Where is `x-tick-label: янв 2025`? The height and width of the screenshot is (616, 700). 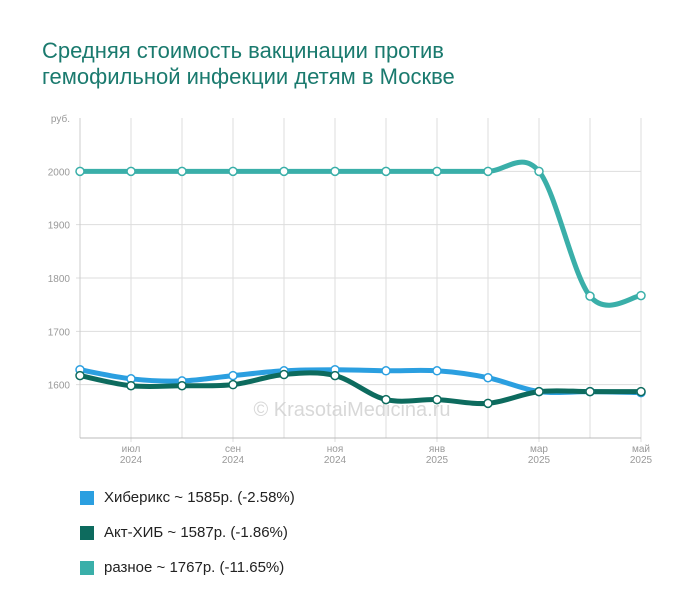 x-tick-label: янв 2025 is located at coordinates (437, 455).